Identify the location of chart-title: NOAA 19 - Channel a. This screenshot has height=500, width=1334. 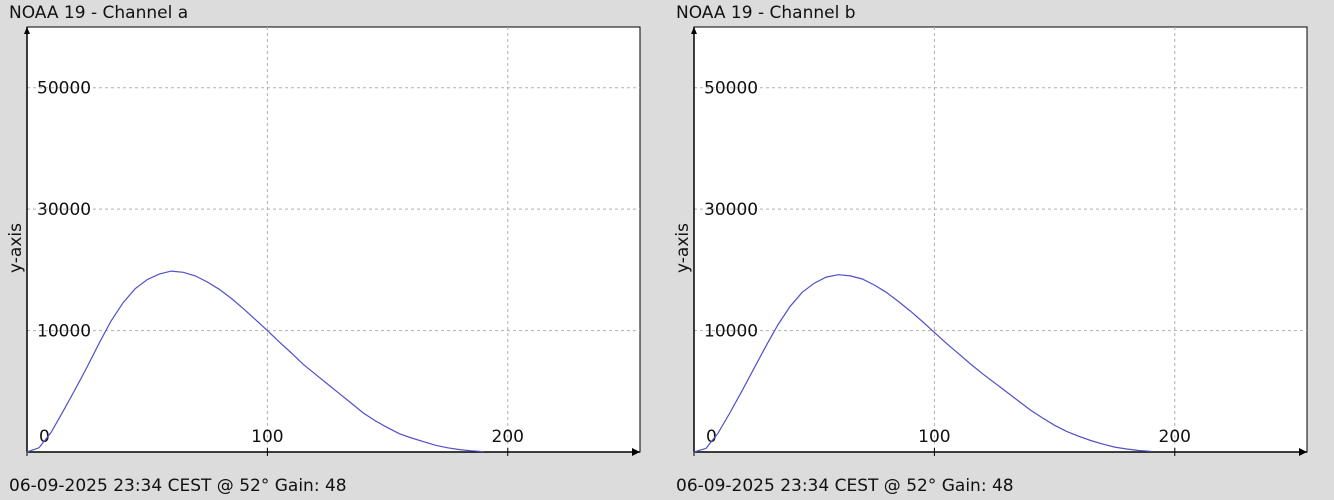
(99, 13).